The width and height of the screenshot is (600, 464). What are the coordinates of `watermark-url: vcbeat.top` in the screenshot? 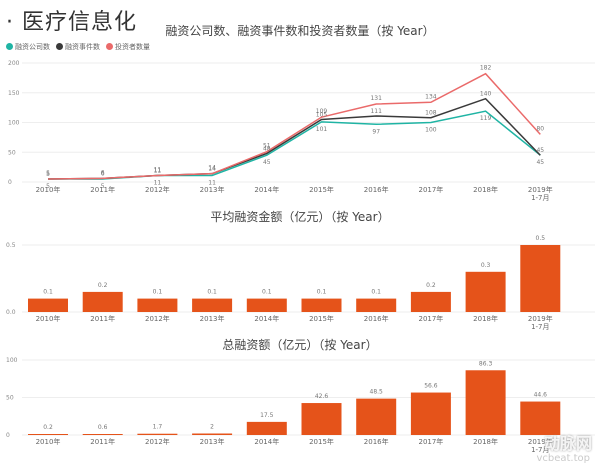 It's located at (563, 458).